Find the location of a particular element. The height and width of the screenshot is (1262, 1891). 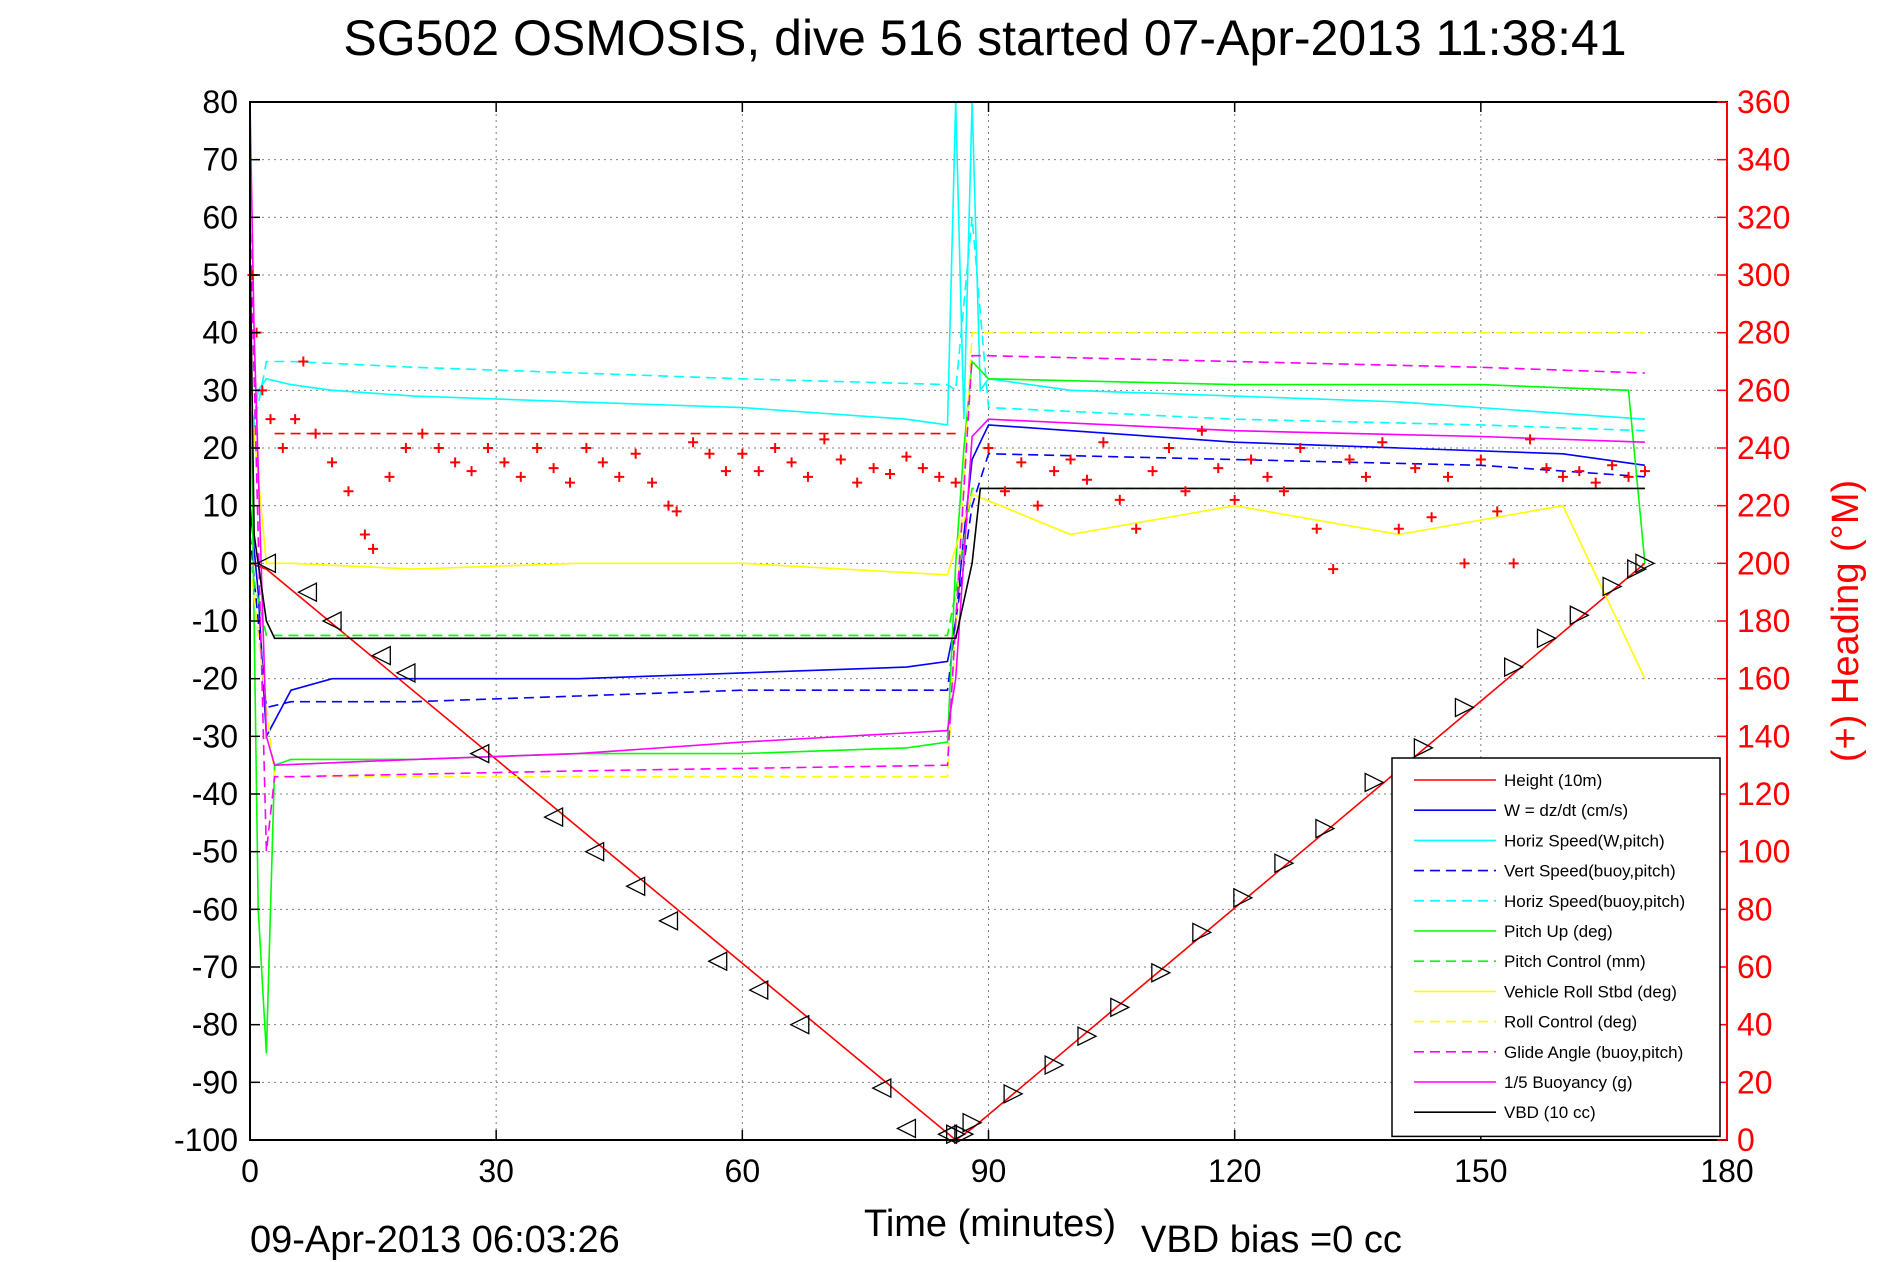

y-tick-label: 30 is located at coordinates (220, 390).